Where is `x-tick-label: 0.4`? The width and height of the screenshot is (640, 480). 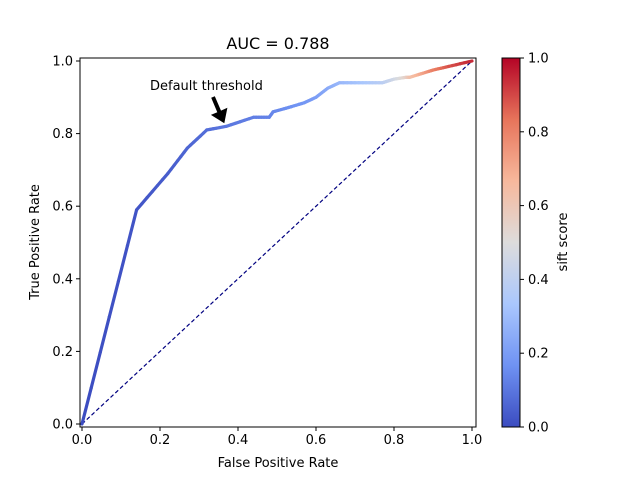
x-tick-label: 0.4 is located at coordinates (238, 440).